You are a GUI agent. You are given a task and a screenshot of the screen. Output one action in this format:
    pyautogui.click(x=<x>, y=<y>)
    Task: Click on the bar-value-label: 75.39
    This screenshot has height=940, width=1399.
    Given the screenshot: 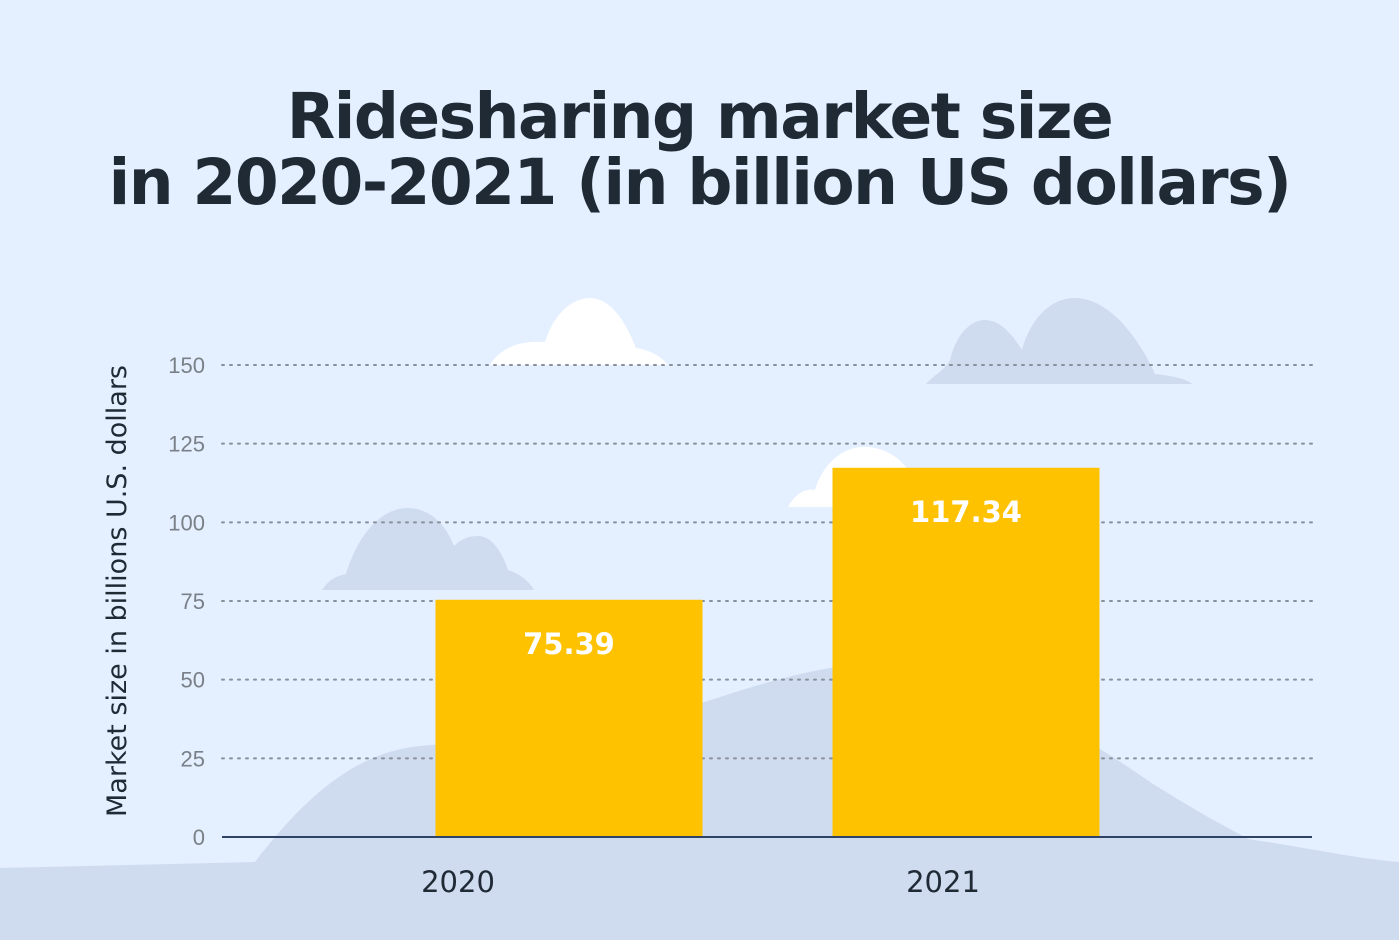 What is the action you would take?
    pyautogui.click(x=569, y=644)
    